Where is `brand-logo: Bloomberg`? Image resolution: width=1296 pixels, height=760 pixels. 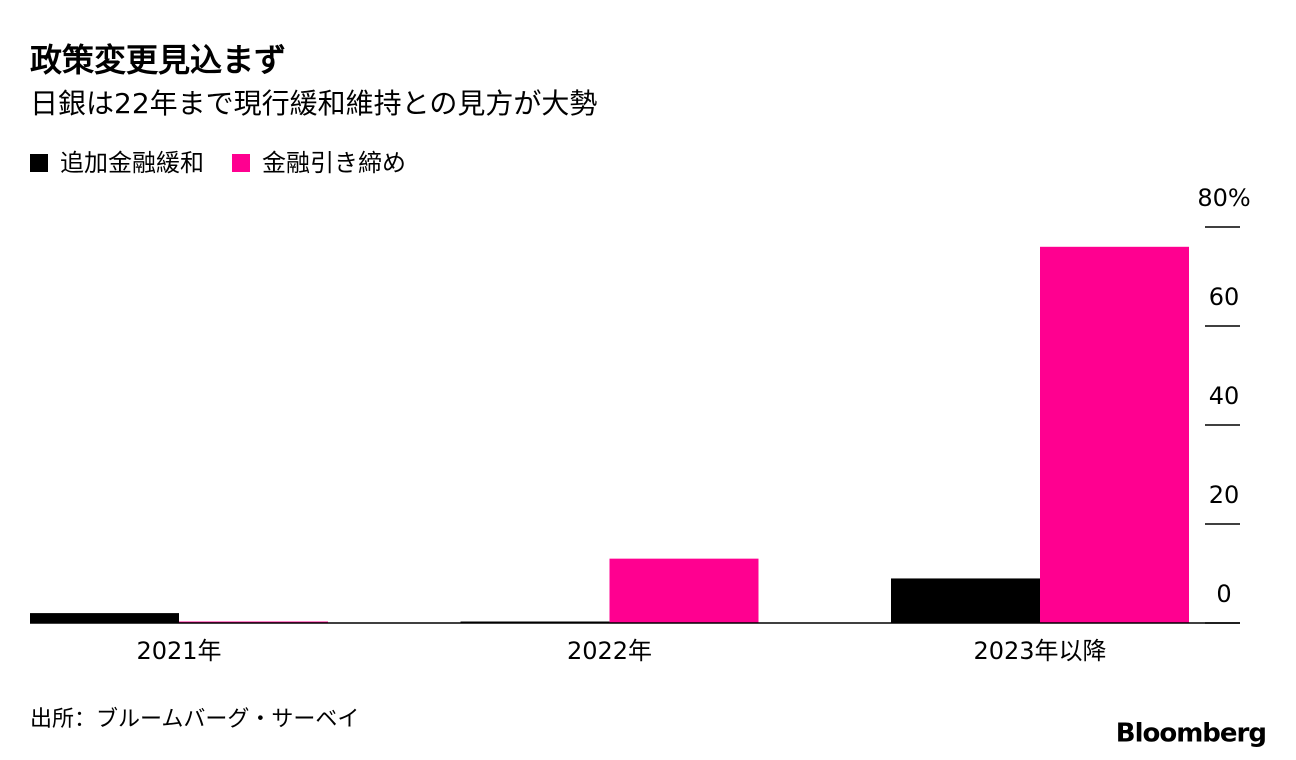
brand-logo: Bloomberg is located at coordinates (1191, 734).